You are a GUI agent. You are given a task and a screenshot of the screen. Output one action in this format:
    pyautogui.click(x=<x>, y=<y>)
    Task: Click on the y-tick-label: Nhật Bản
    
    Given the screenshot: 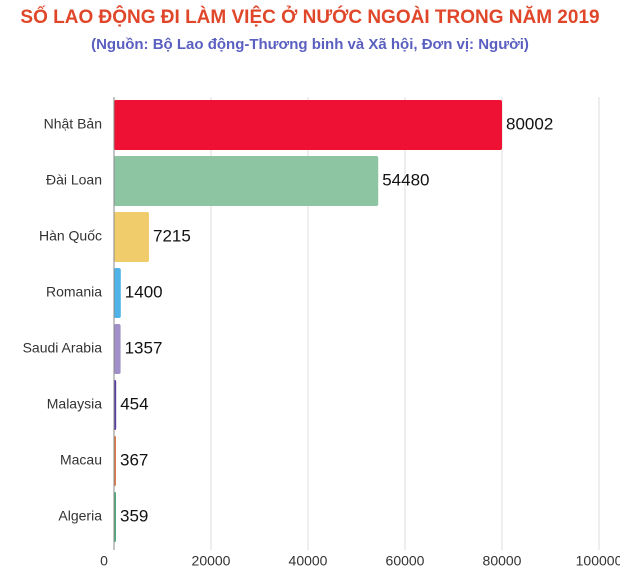 What is the action you would take?
    pyautogui.click(x=73, y=124)
    